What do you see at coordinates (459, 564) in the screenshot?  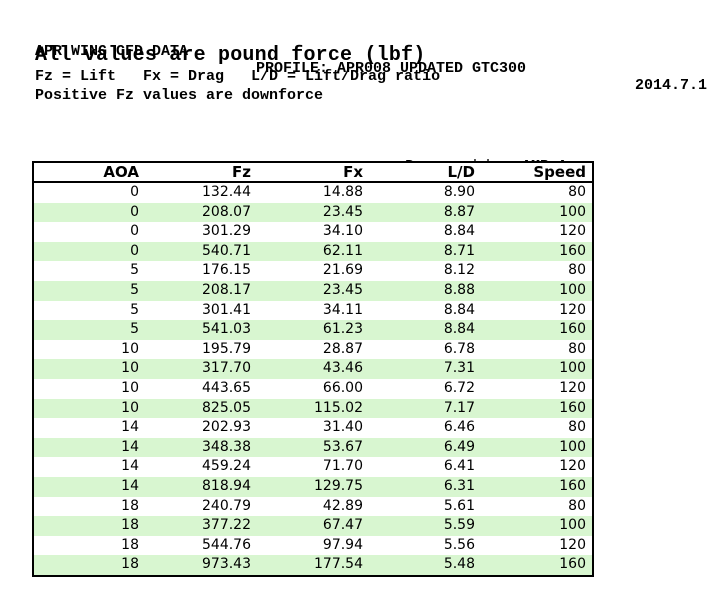 I see `table-cell: 5.48` at bounding box center [459, 564].